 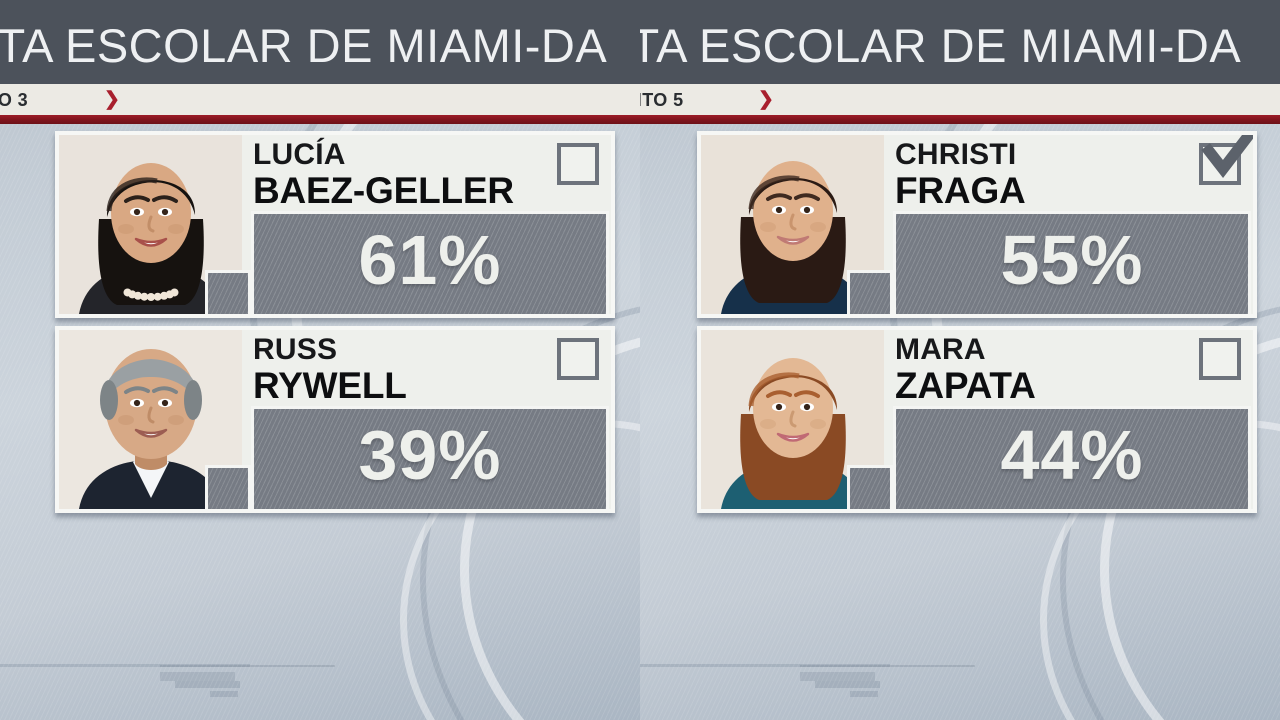 What do you see at coordinates (940, 349) in the screenshot?
I see `candidate-first-name: MARA` at bounding box center [940, 349].